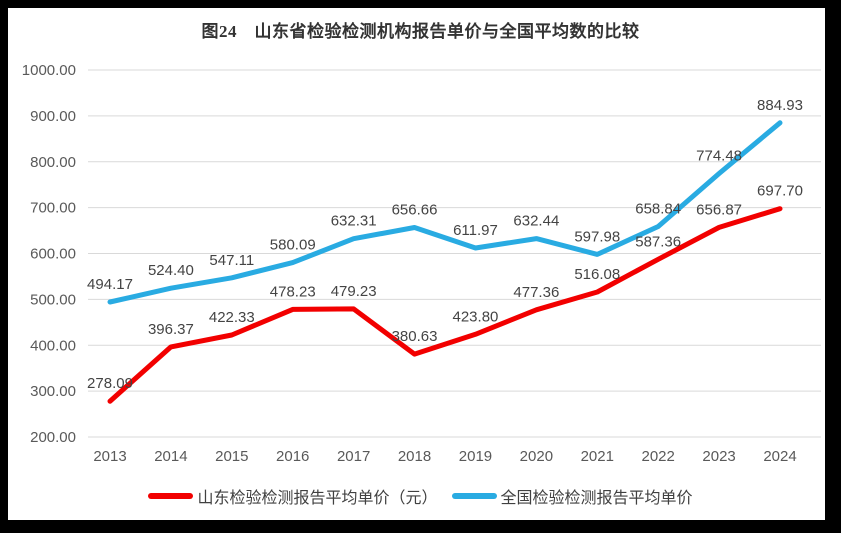  What do you see at coordinates (779, 456) in the screenshot?
I see `x-axis-tick-label: 2024` at bounding box center [779, 456].